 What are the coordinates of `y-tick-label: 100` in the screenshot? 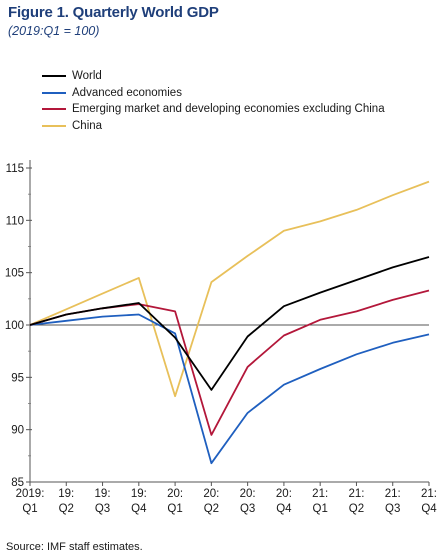 It's located at (14, 326).